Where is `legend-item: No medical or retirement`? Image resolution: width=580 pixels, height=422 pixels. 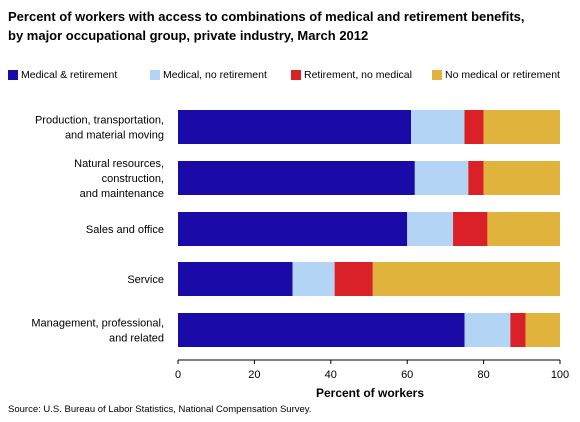 legend-item: No medical or retirement is located at coordinates (496, 75).